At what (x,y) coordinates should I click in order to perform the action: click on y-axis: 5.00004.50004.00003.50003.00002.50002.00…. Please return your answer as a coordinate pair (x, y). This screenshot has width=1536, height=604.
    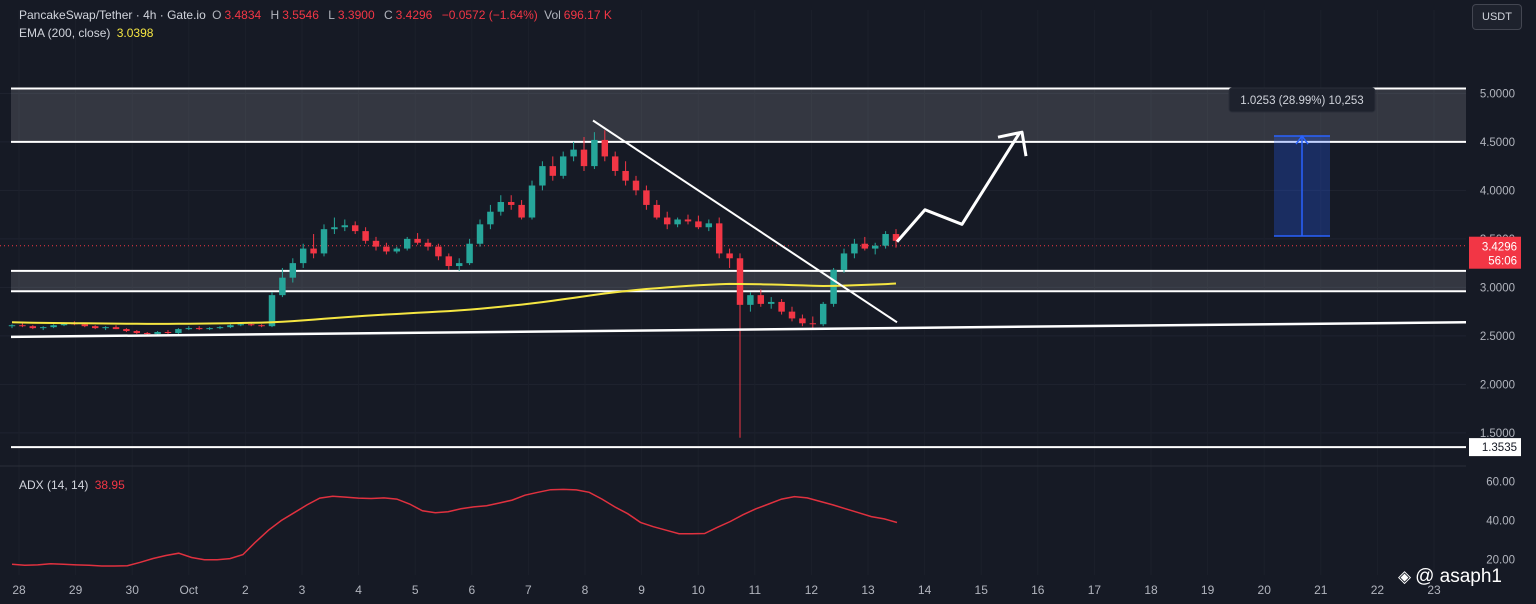
    Looking at the image, I should click on (1495, 327).